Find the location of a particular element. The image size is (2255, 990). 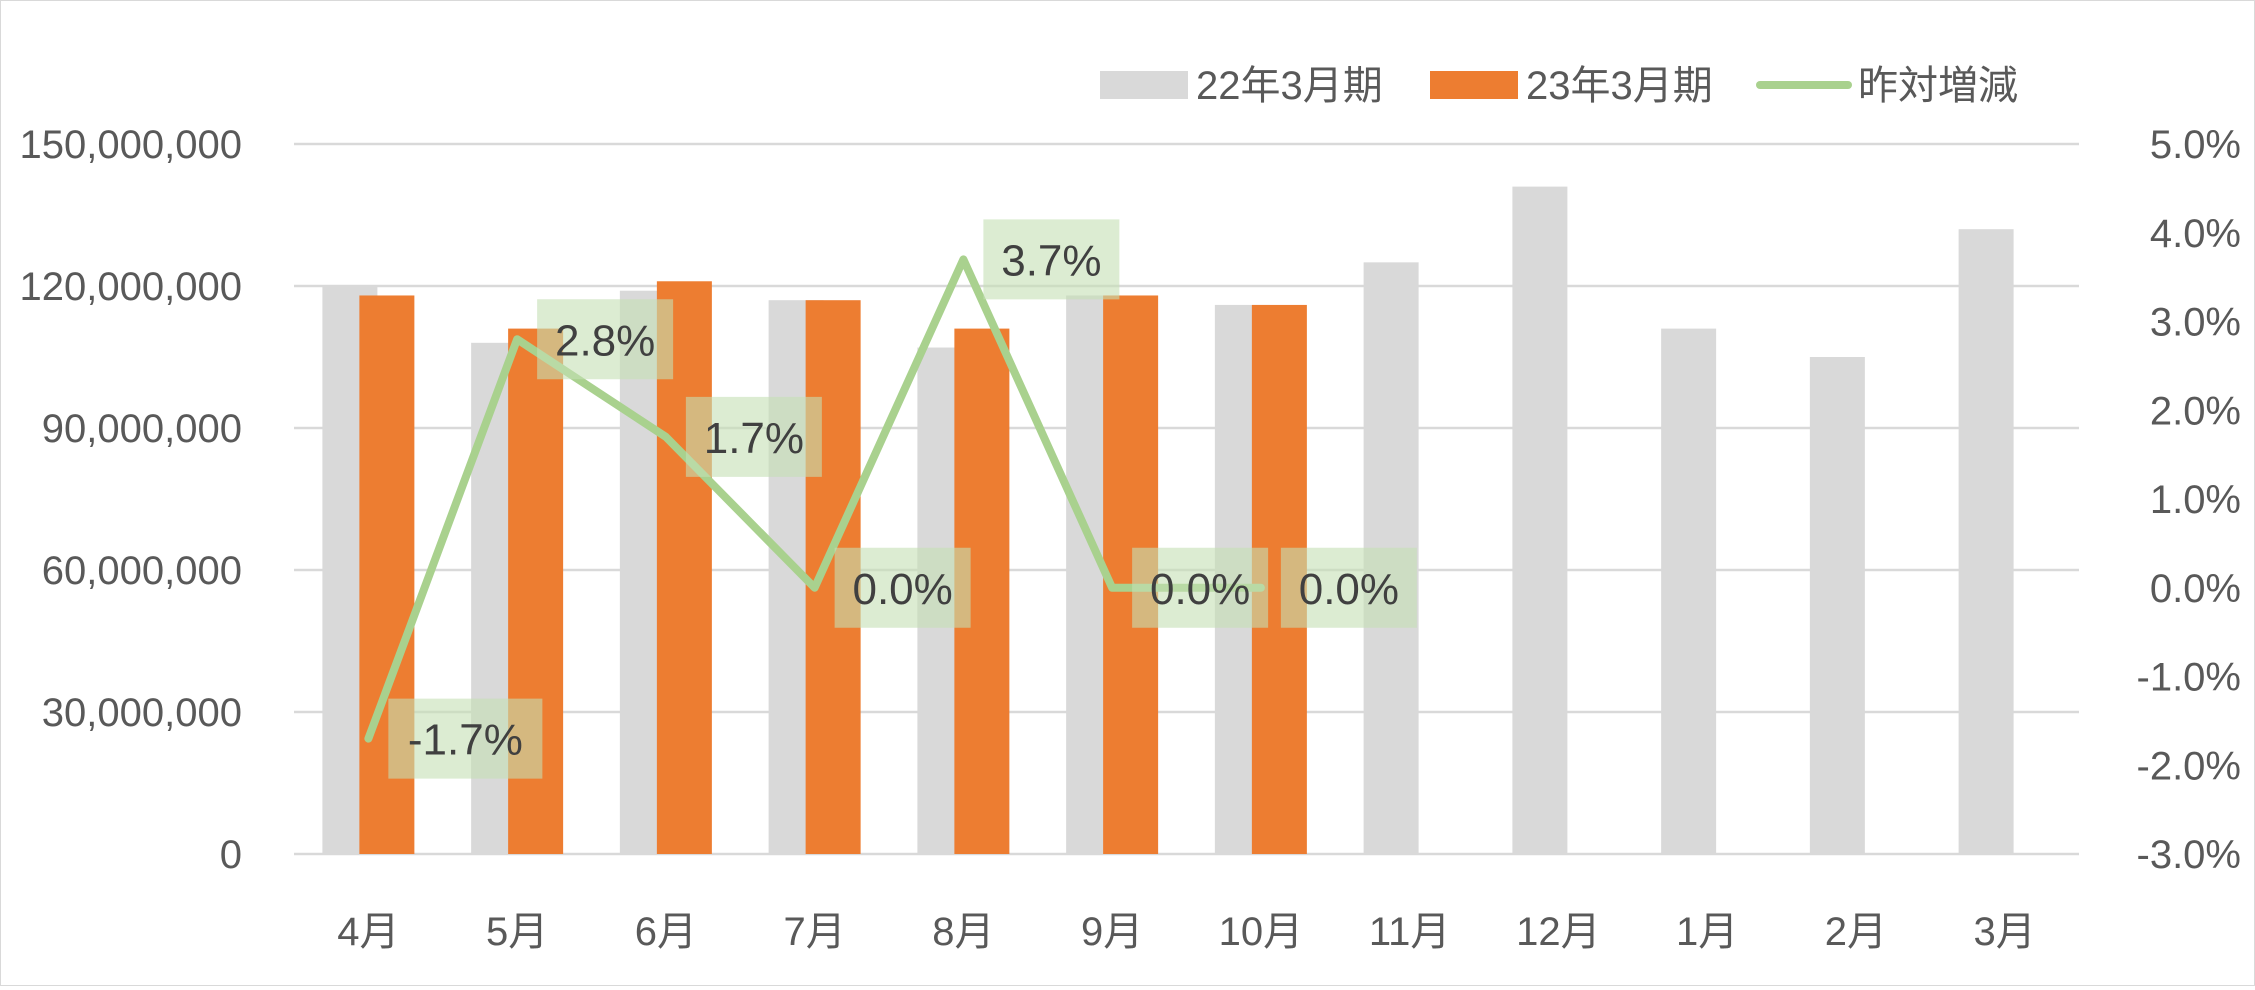

x-tick-label: 12月 is located at coordinates (1558, 932).